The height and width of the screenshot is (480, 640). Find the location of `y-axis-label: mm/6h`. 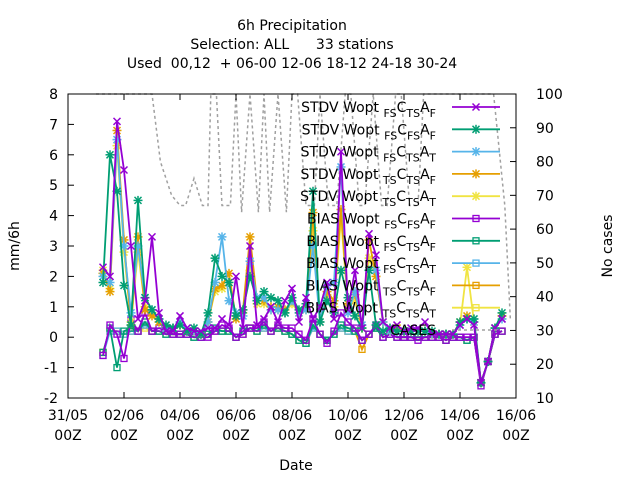

y-axis-label: mm/6h is located at coordinates (15, 246).